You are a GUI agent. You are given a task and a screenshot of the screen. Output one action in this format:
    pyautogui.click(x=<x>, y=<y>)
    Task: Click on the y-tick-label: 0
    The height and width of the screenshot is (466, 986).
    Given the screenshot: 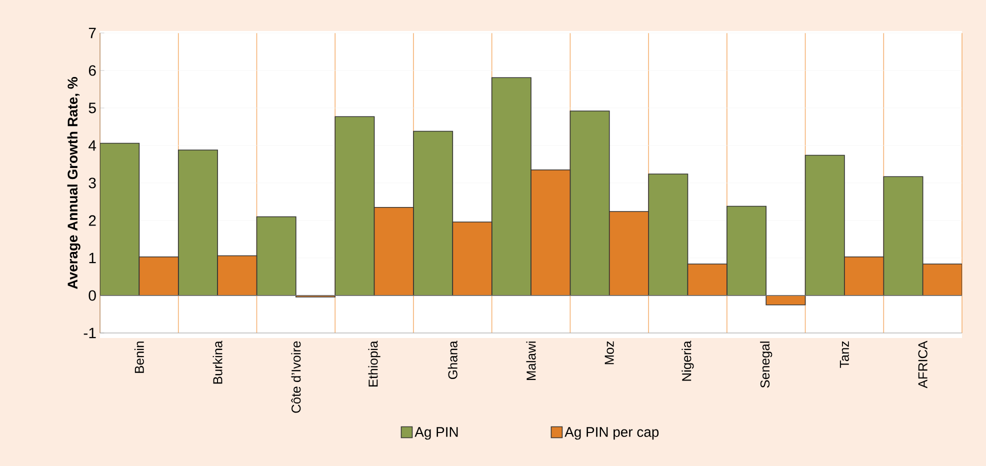 What is the action you would take?
    pyautogui.click(x=92, y=295)
    